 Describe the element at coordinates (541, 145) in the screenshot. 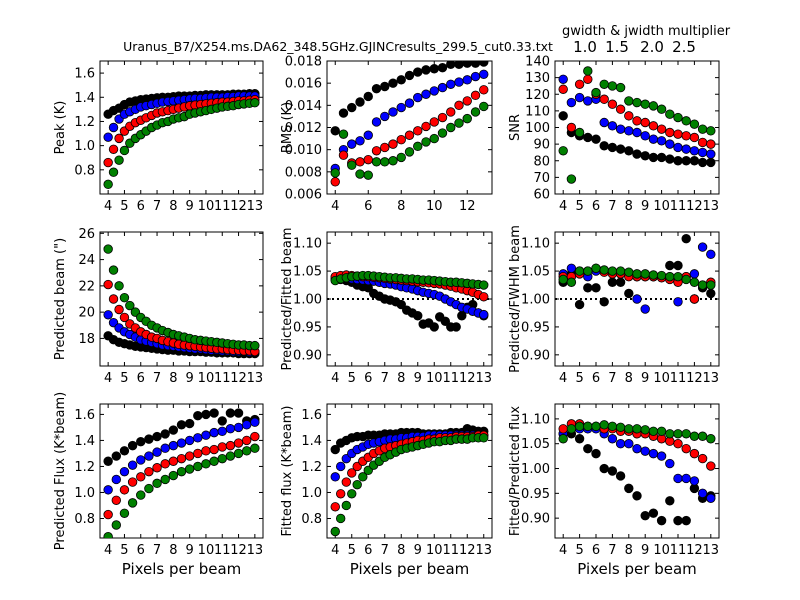

I see `y-tick-label: 90` at that location.